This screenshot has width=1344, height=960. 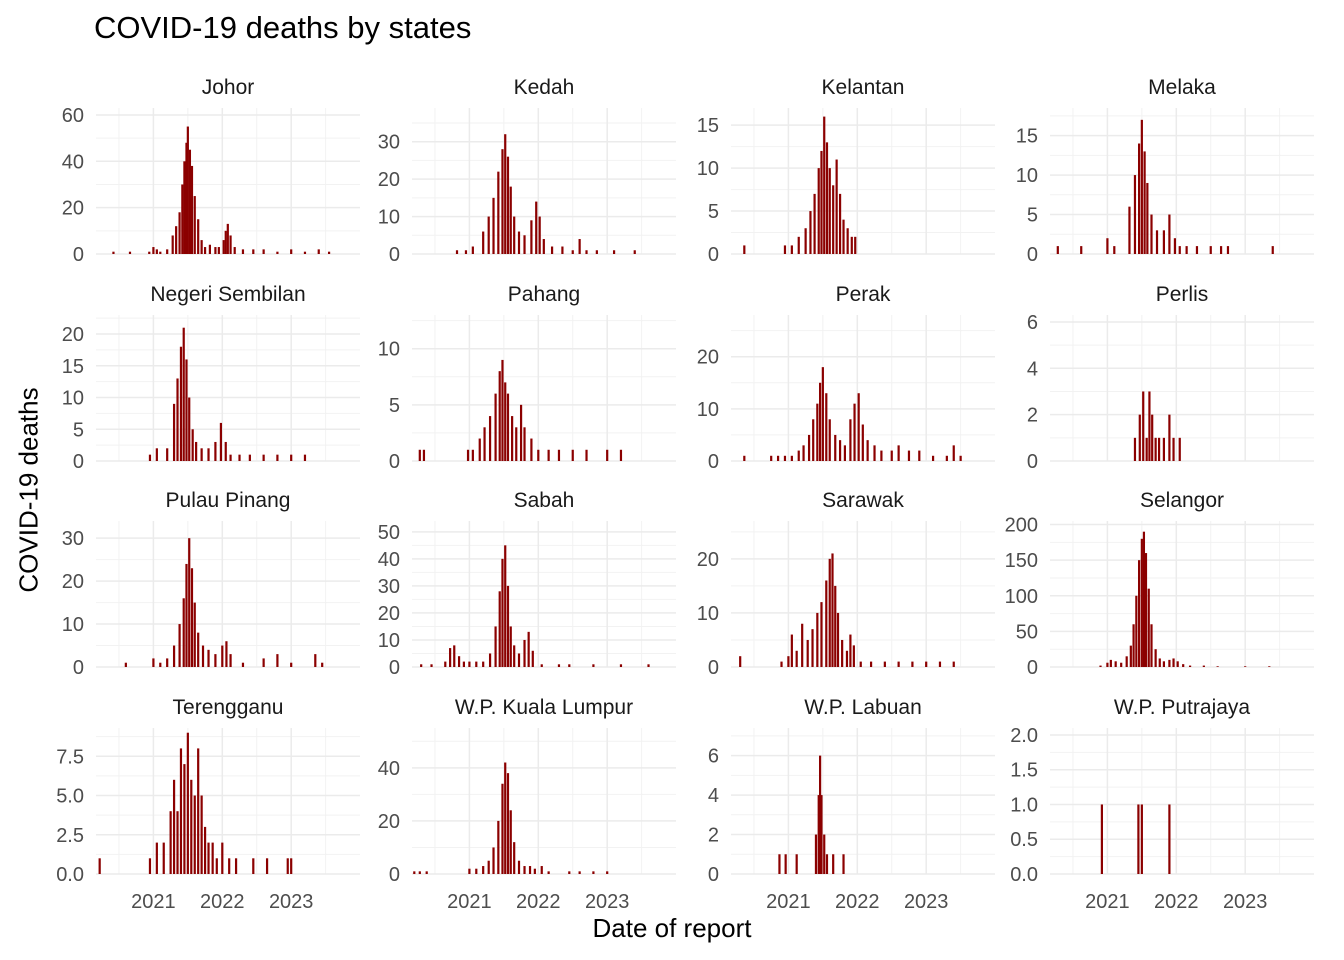 What do you see at coordinates (70, 836) in the screenshot?
I see `y-tick-label: 2.5` at bounding box center [70, 836].